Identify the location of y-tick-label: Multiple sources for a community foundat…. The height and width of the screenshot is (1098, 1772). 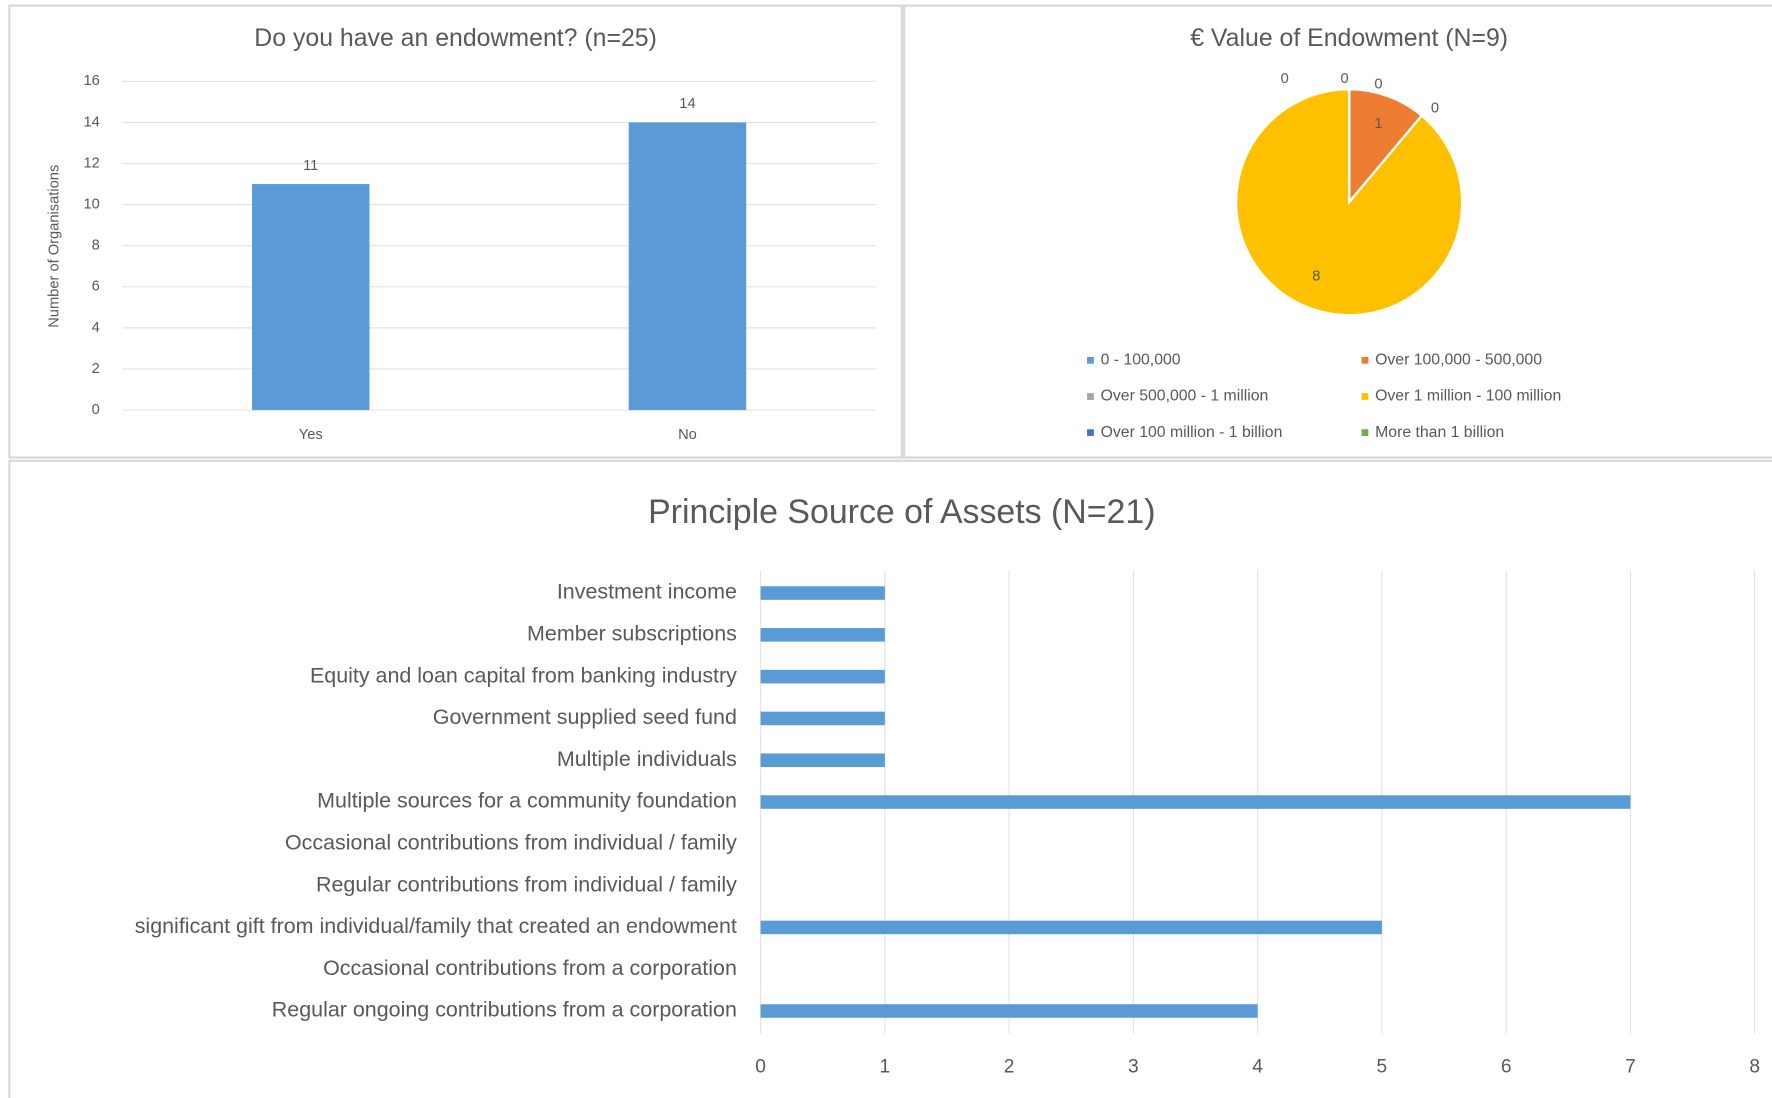
(527, 801).